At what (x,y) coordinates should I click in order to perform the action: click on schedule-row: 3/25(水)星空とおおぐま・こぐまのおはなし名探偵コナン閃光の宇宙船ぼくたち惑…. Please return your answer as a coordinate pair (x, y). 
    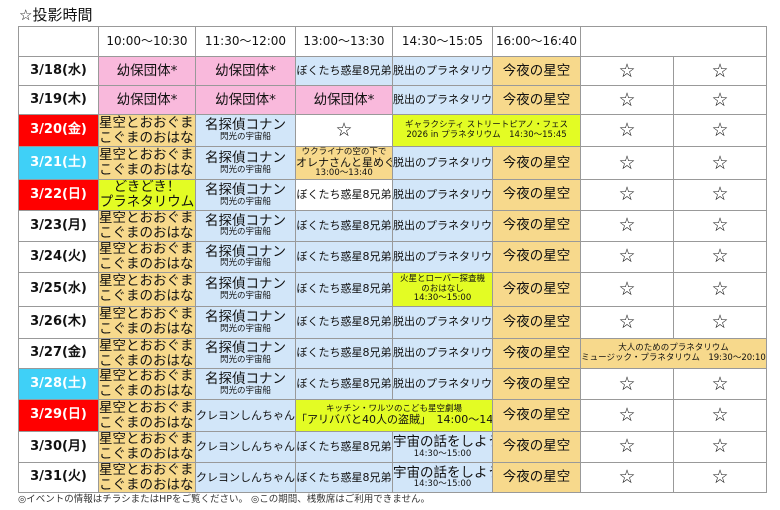
    Looking at the image, I should click on (392, 289).